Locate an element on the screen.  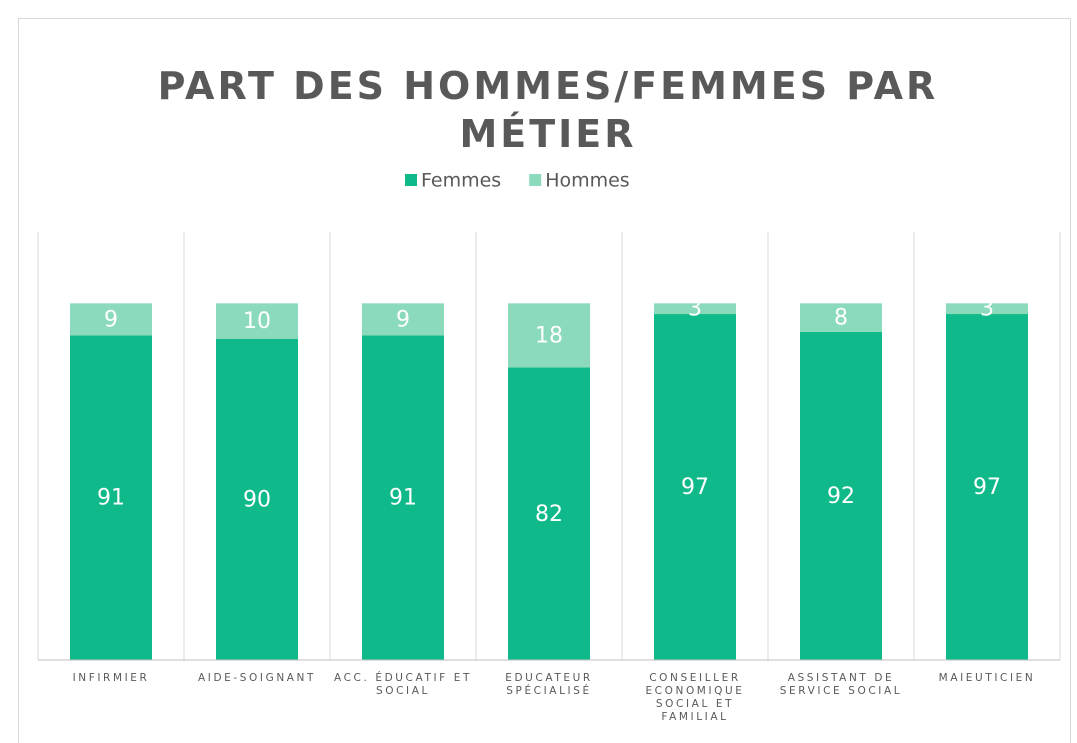
chart-title: PART DES HOMMES/FEMMES PAR MÉTIER is located at coordinates (548, 110).